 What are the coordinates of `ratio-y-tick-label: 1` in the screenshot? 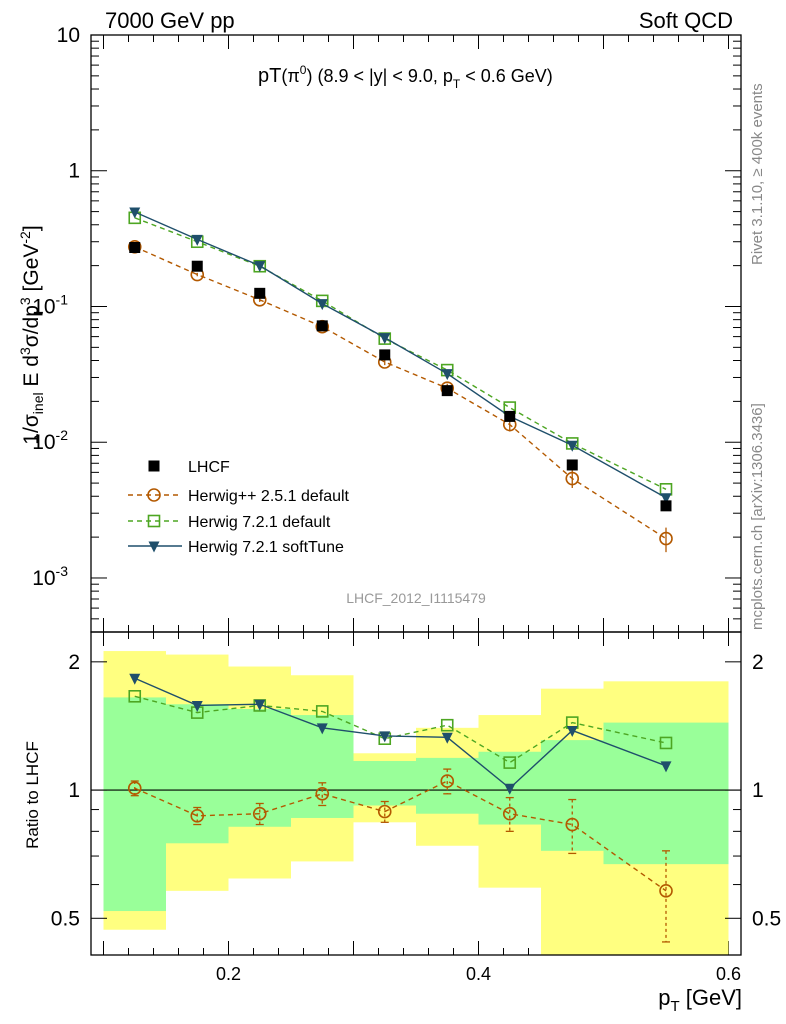 It's located at (74, 790).